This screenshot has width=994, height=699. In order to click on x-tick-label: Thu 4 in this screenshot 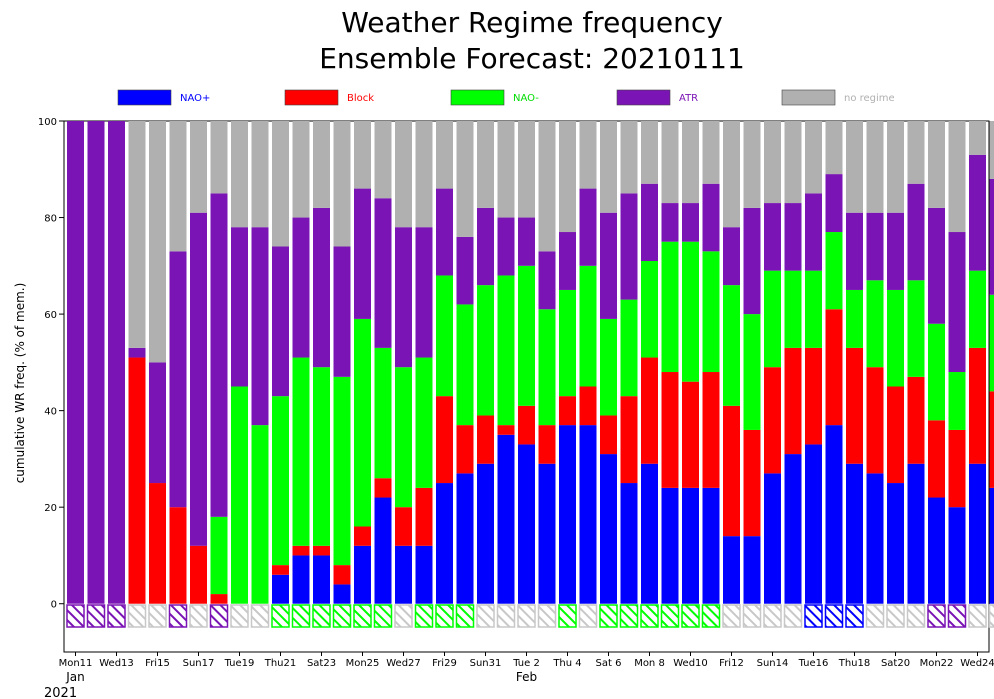, I will do `click(566, 663)`.